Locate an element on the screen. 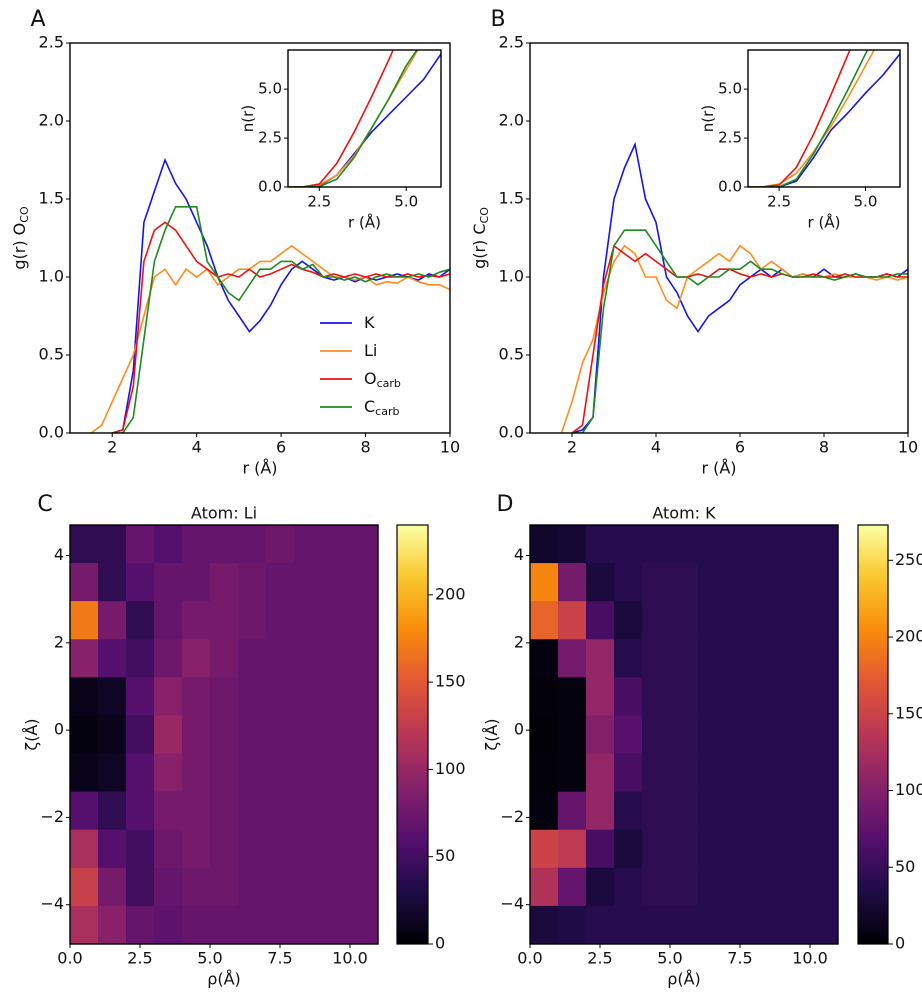 This screenshot has width=922, height=996. legend-label: Li is located at coordinates (370, 350).